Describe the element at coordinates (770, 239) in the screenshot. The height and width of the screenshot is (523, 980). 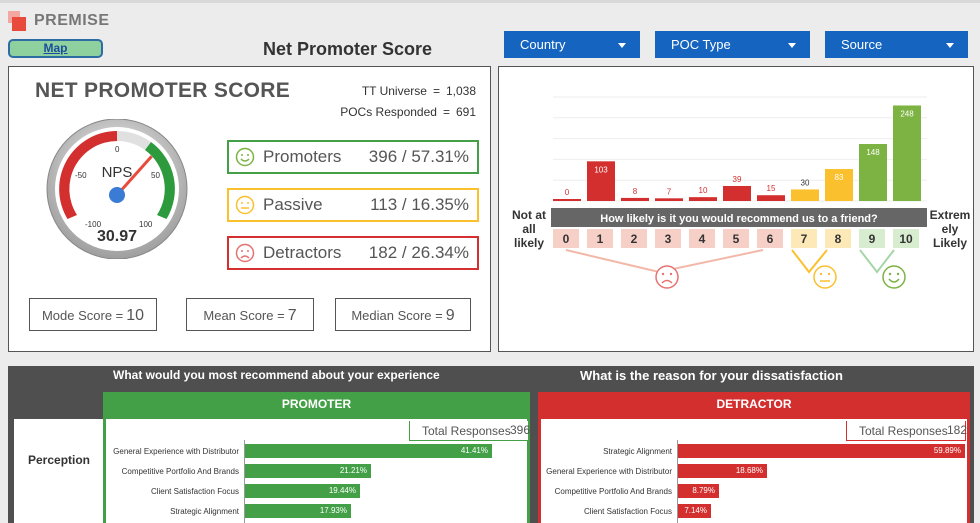
I see `category-label: 6` at that location.